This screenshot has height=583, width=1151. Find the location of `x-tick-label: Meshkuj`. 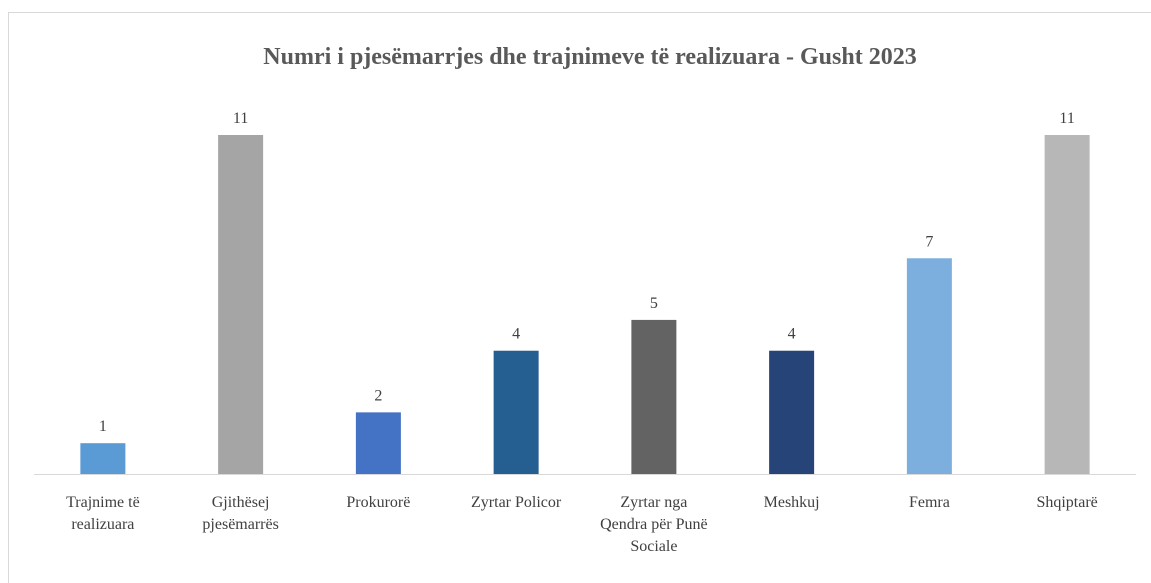

x-tick-label: Meshkuj is located at coordinates (791, 502).